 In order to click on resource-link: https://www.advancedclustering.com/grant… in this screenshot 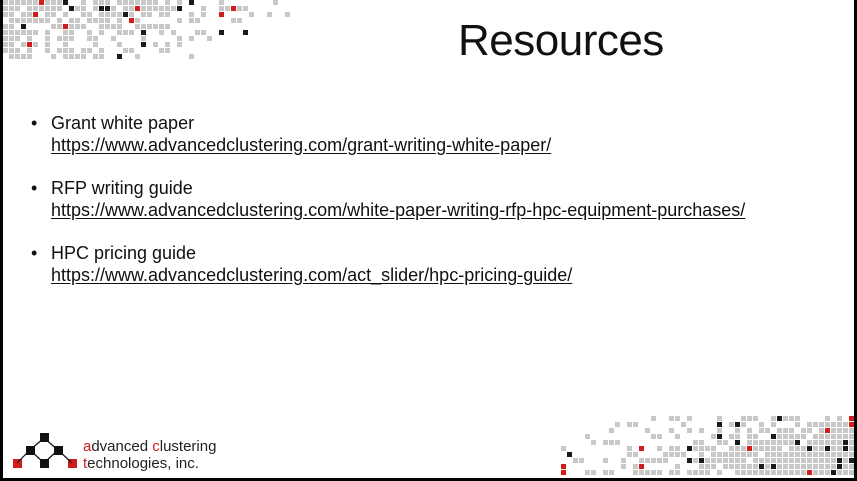, I will do `click(301, 145)`.